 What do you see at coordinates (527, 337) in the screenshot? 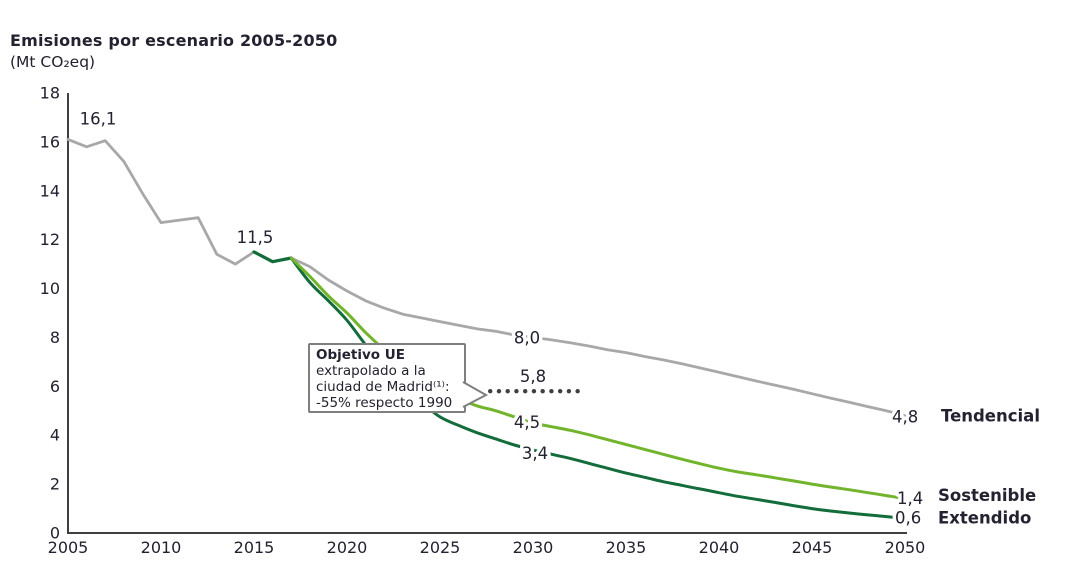
I see `data-point-label: 8,0` at bounding box center [527, 337].